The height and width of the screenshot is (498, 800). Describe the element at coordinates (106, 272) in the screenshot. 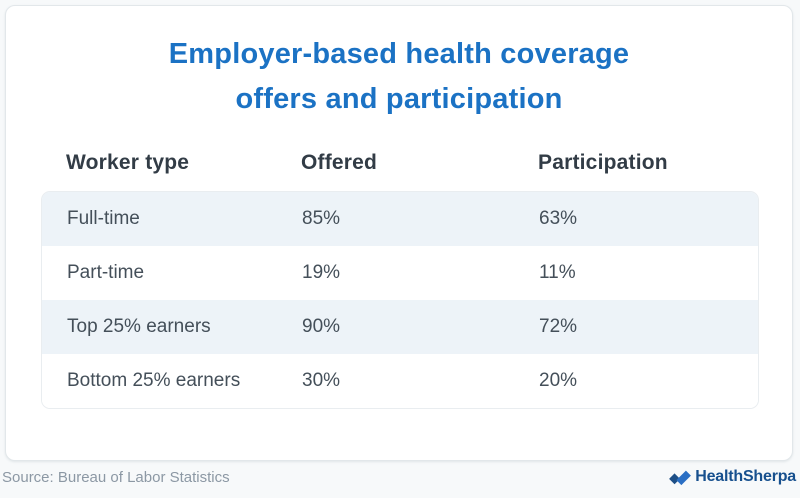

I see `cell-worker-type: Part-time` at that location.